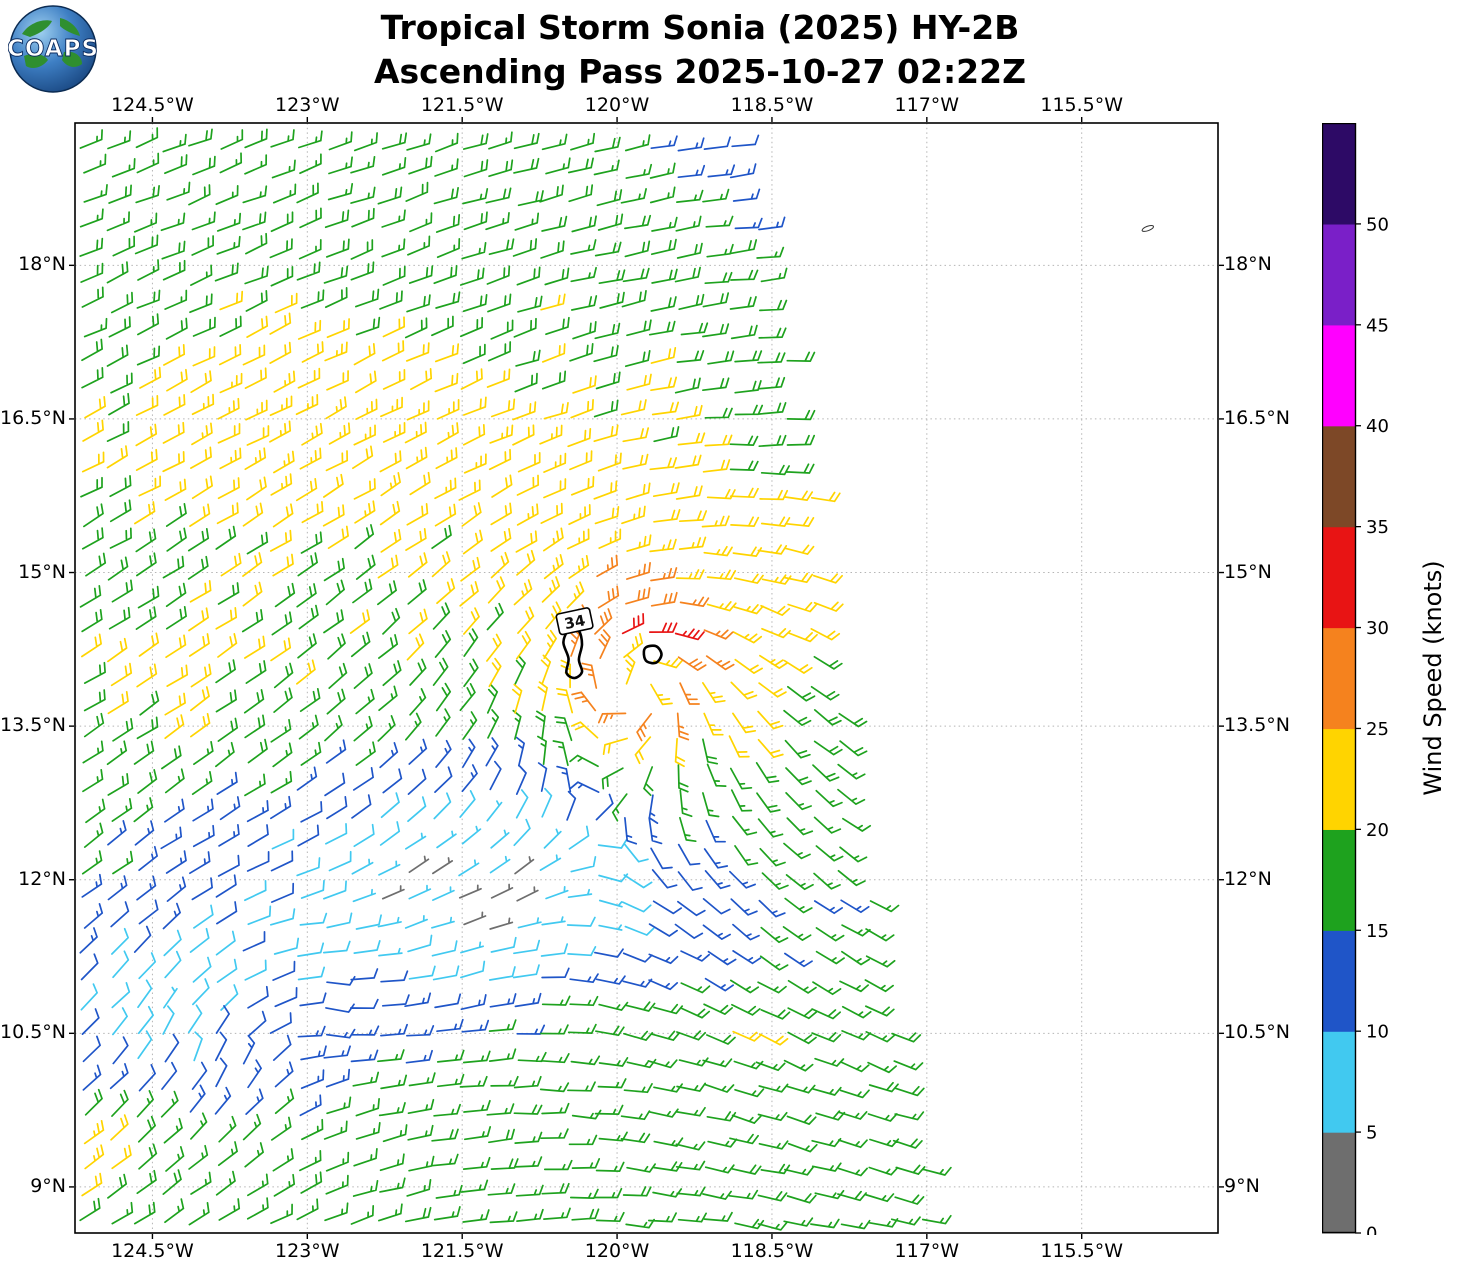 This screenshot has height=1264, width=1457. Describe the element at coordinates (1257, 417) in the screenshot. I see `lat-tick-label-right: 16.5°N` at that location.